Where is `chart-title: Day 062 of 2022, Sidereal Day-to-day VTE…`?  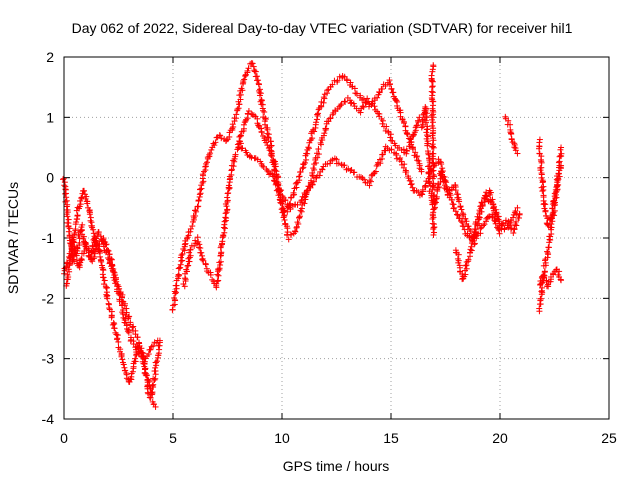
chart-title: Day 062 of 2022, Sidereal Day-to-day VTE… is located at coordinates (322, 28).